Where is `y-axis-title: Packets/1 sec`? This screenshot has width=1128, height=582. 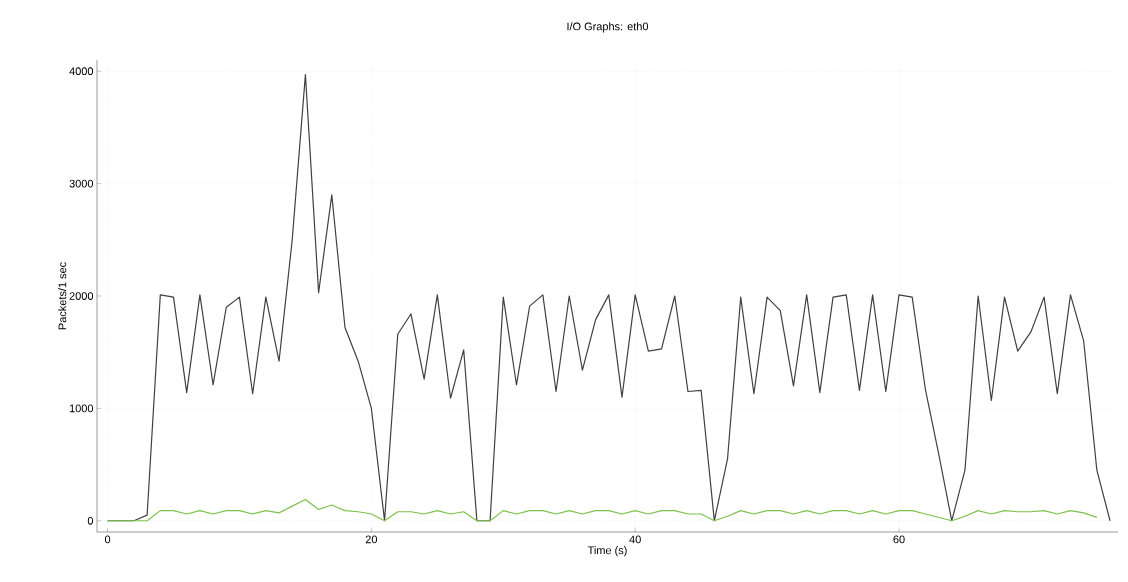
y-axis-title: Packets/1 sec is located at coordinates (62, 296).